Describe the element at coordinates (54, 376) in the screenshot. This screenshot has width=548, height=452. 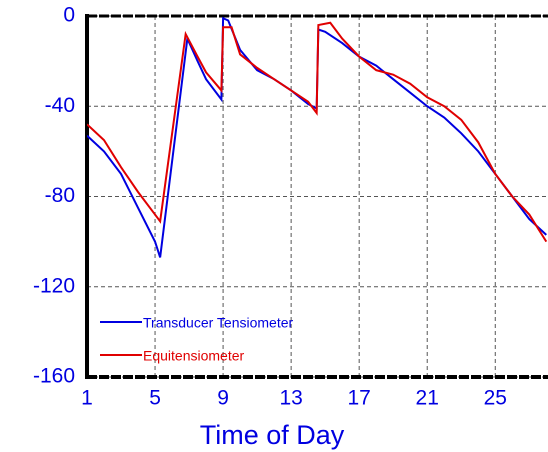
I see `y-tick-label: -160` at that location.